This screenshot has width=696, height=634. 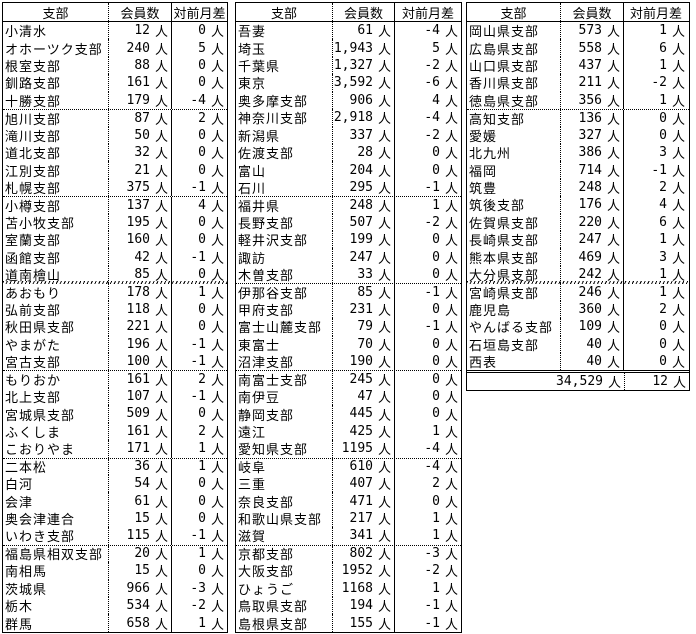 I want to click on branch-name-cell: 石垣島支部, so click(x=514, y=344).